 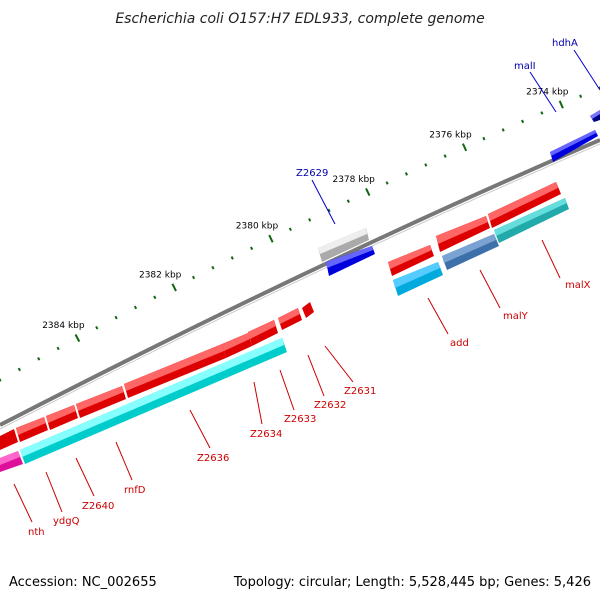 What do you see at coordinates (135, 490) in the screenshot?
I see `gene-label-rnfD: rnfD` at bounding box center [135, 490].